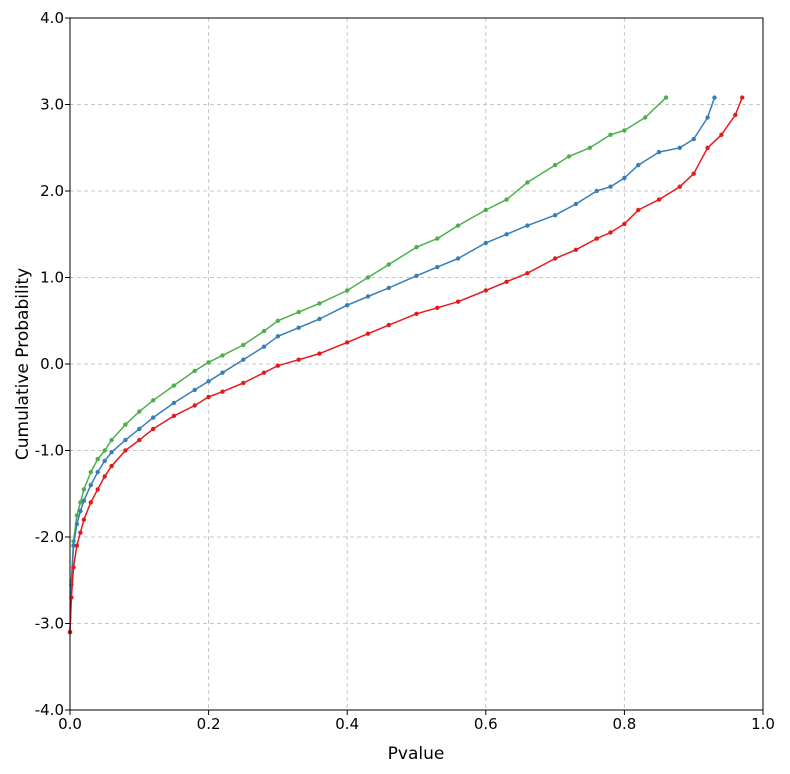 This screenshot has height=774, width=790. Describe the element at coordinates (52, 278) in the screenshot. I see `y-tick-label: 1.0` at that location.